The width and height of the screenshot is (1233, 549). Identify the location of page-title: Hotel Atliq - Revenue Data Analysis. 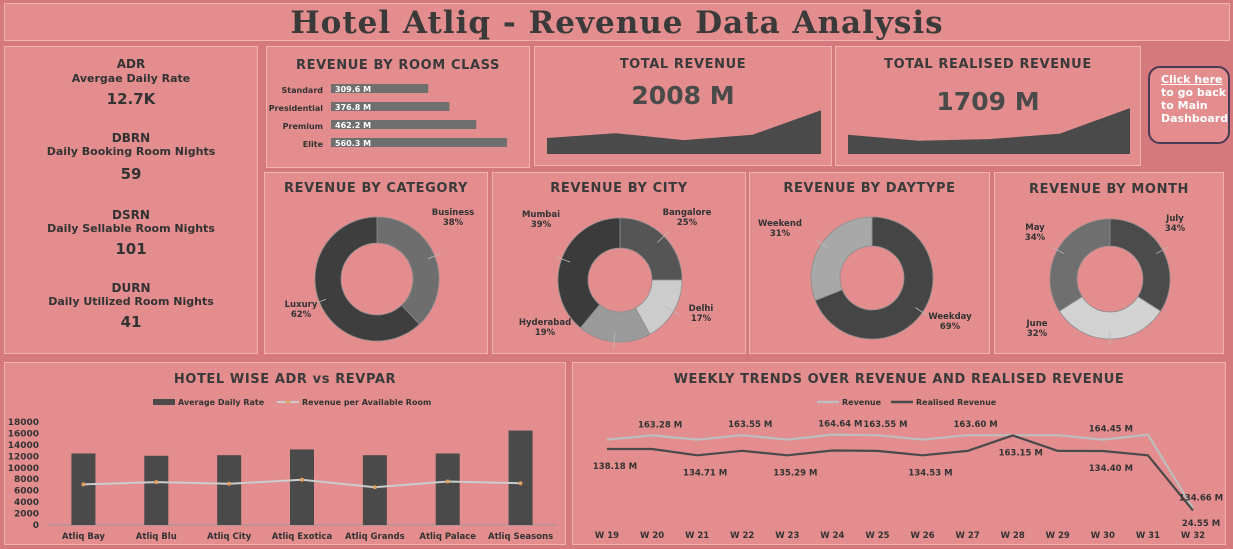
(617, 23).